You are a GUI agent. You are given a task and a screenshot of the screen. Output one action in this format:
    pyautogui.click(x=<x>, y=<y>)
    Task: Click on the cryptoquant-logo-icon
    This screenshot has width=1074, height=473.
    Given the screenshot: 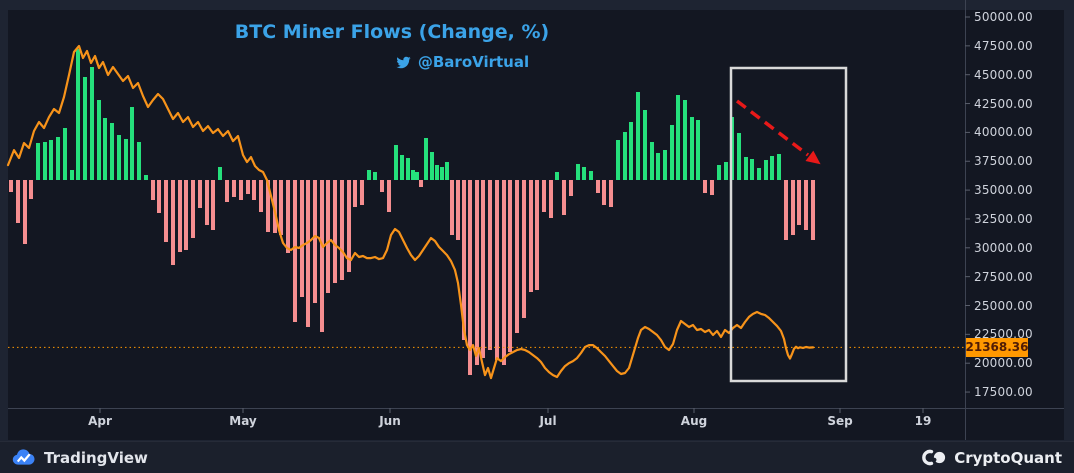 What is the action you would take?
    pyautogui.click(x=934, y=457)
    